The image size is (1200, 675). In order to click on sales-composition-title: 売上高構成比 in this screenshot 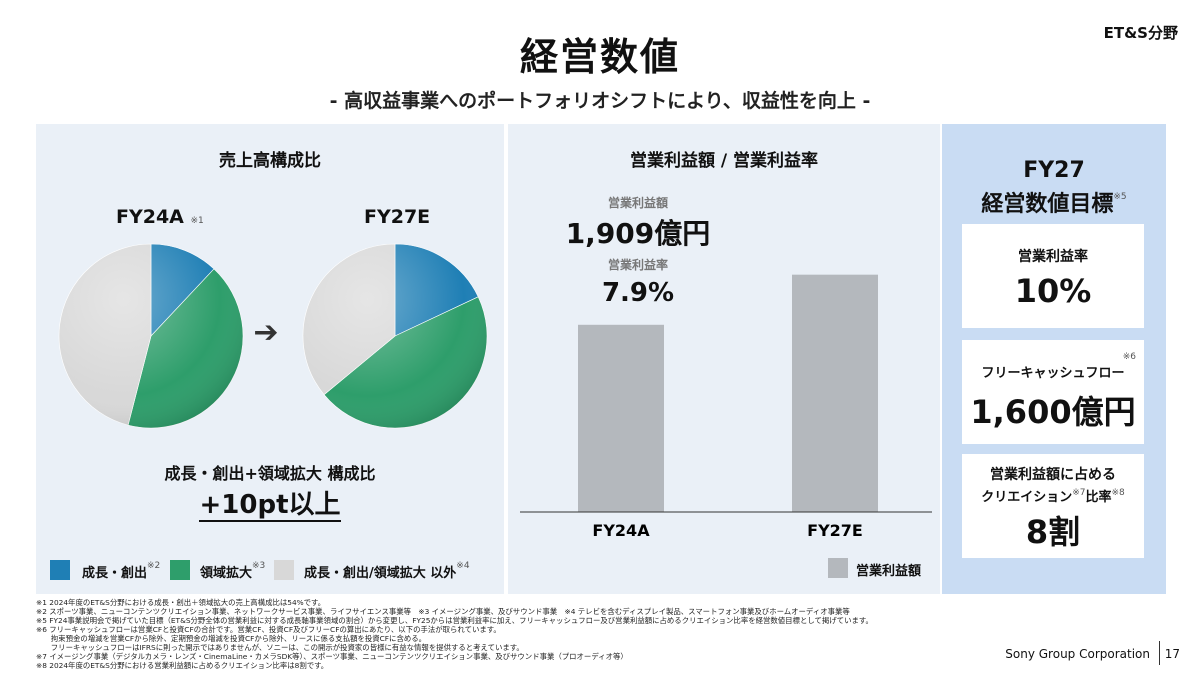, I will do `click(270, 161)`.